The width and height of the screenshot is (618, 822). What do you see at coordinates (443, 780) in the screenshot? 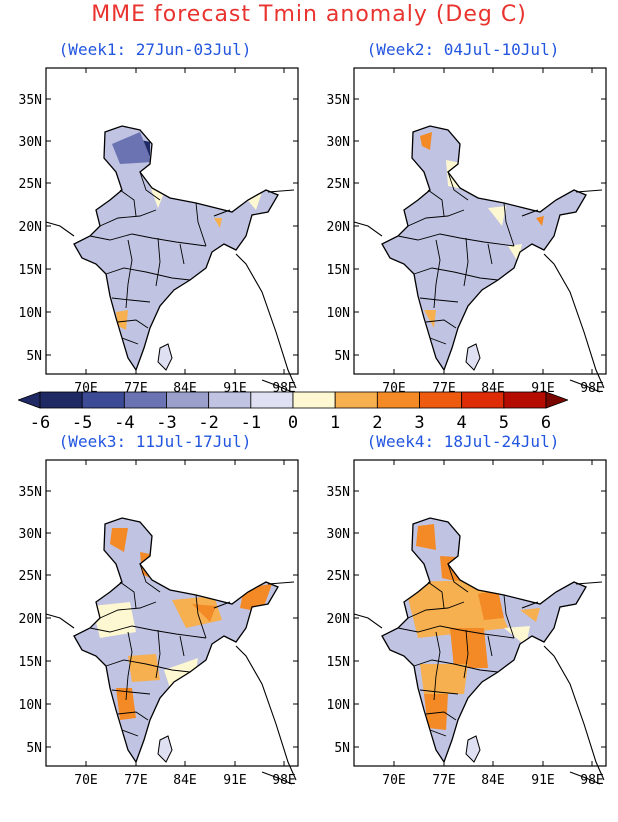
I see `lon-tick-label: 77E` at bounding box center [443, 780].